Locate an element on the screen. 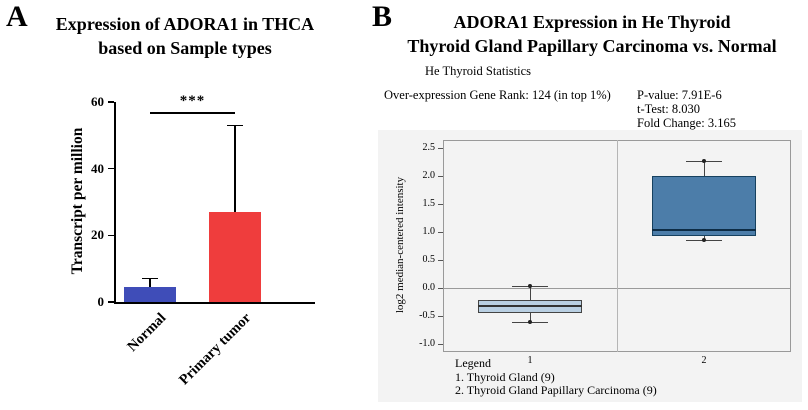  y-tick-label: 1.0 is located at coordinates (429, 232).